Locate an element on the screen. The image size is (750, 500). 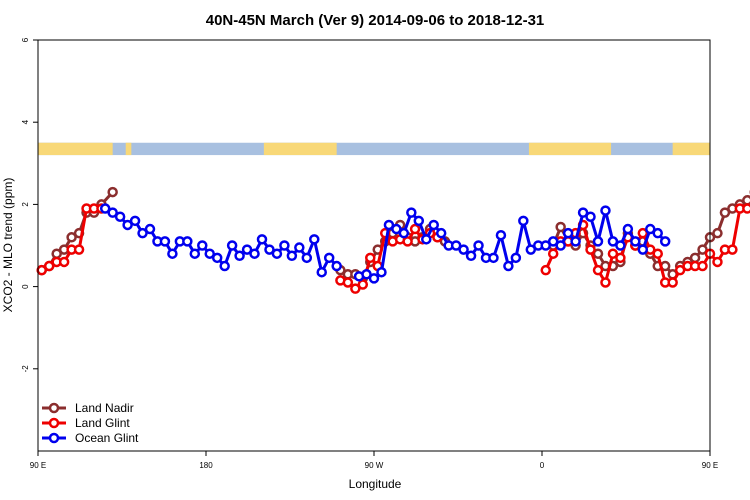
legend-item: Land Glint is located at coordinates (86, 423).